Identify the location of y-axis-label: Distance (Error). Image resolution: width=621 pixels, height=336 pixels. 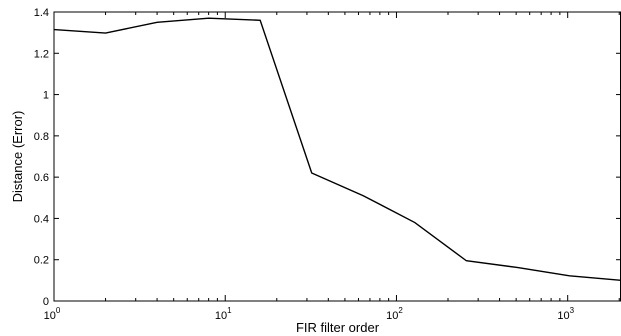
(17, 157).